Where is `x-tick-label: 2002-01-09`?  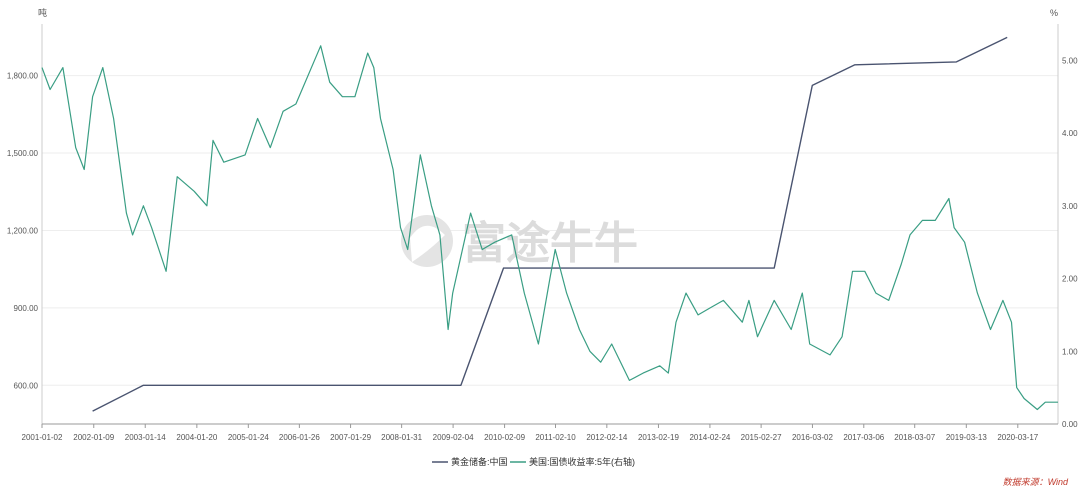
x-tick-label: 2002-01-09 is located at coordinates (93, 437).